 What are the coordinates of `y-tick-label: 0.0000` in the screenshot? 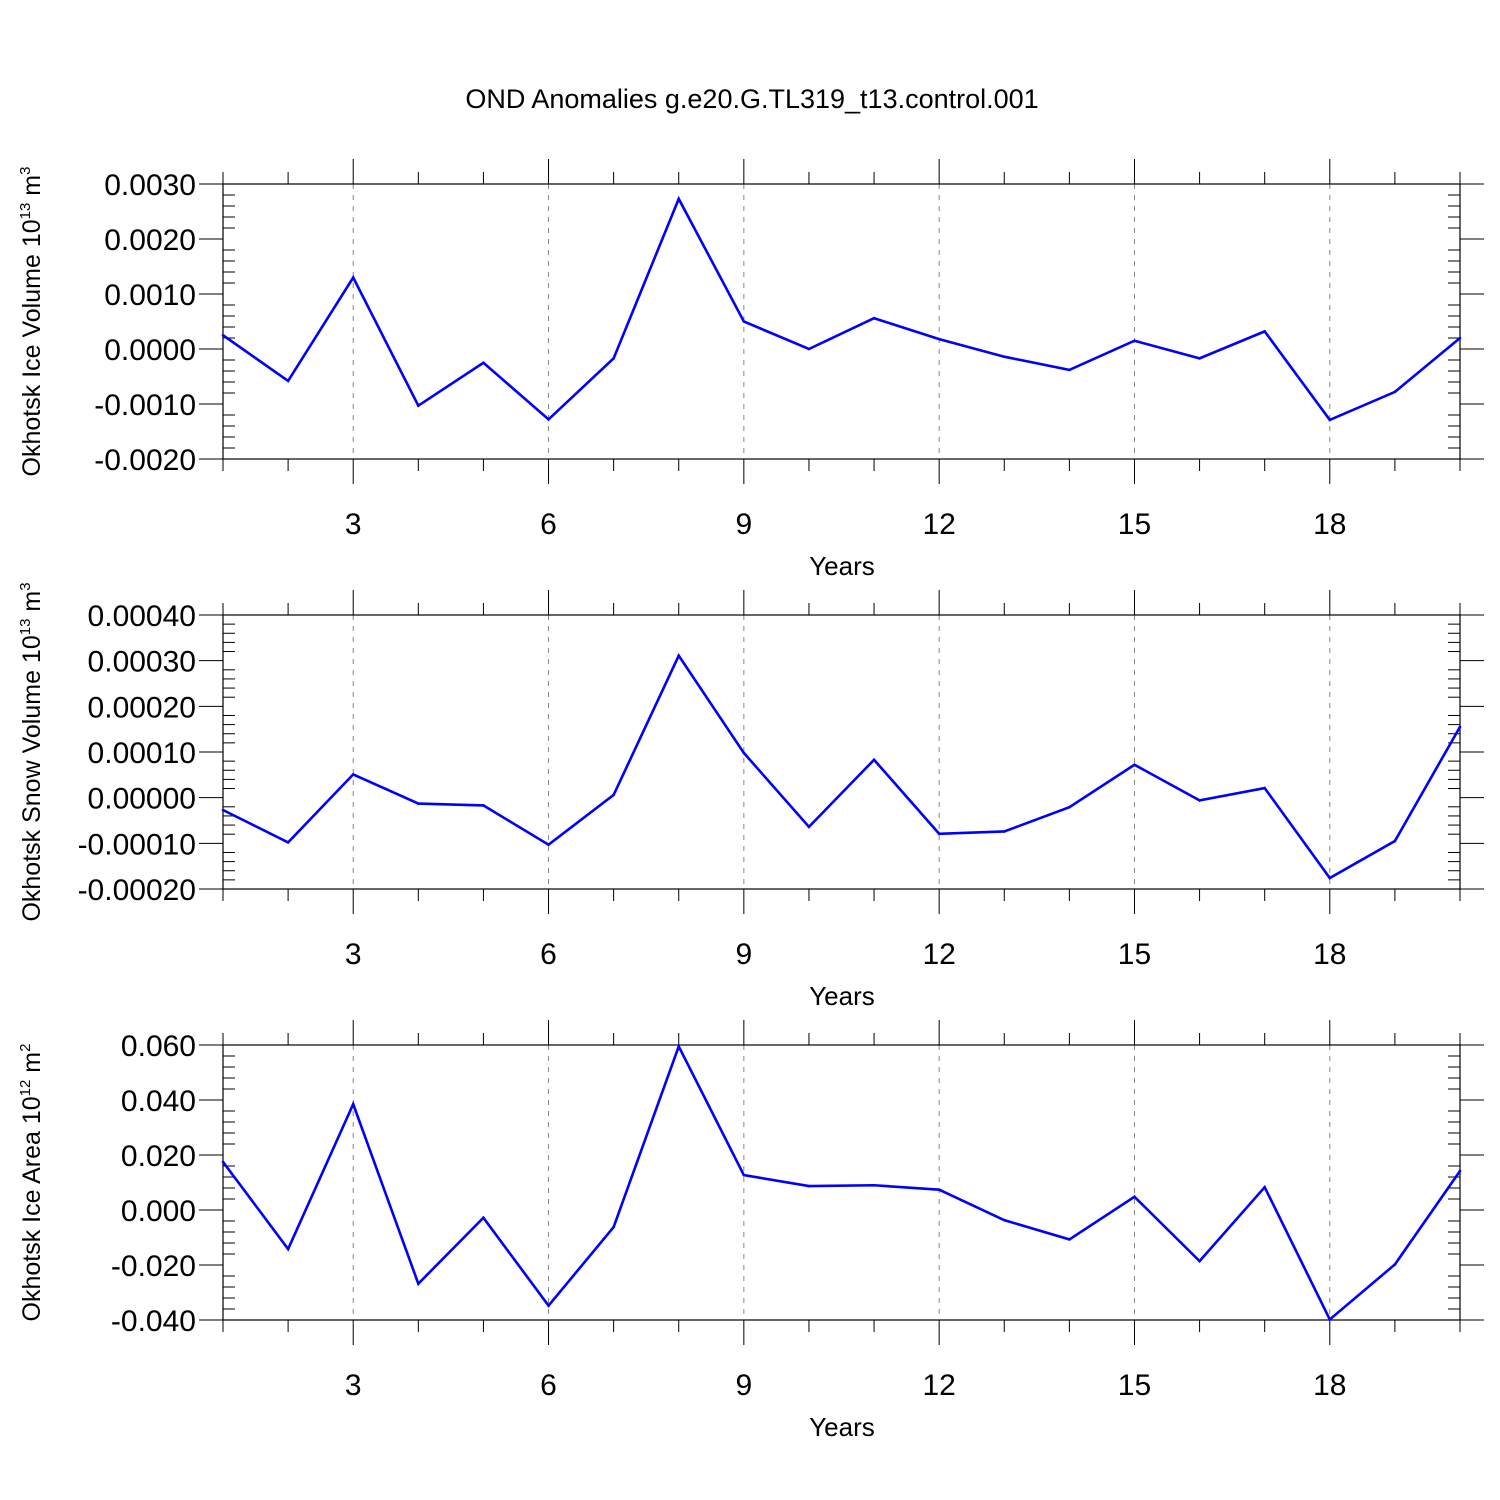 It's located at (150, 350).